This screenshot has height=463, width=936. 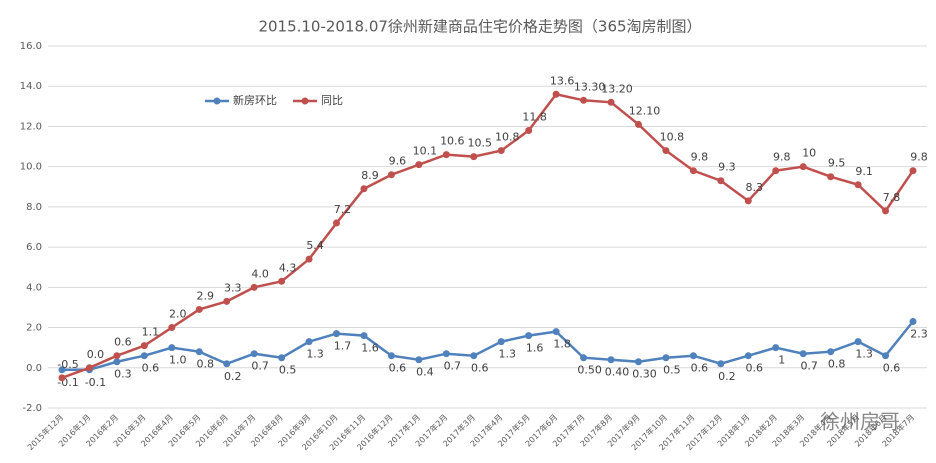 I want to click on y-tick-label: 4.0, so click(x=34, y=287).